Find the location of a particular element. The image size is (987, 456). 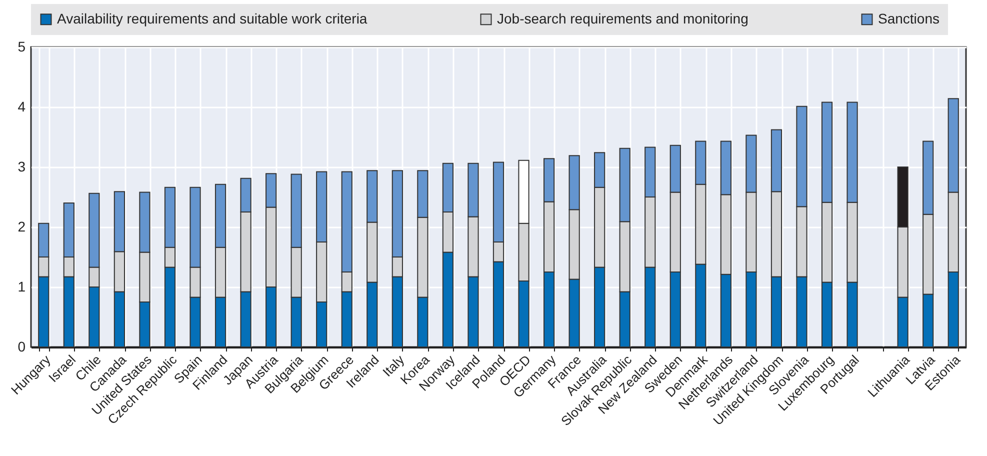

y-tick-label: 1 is located at coordinates (22, 286).